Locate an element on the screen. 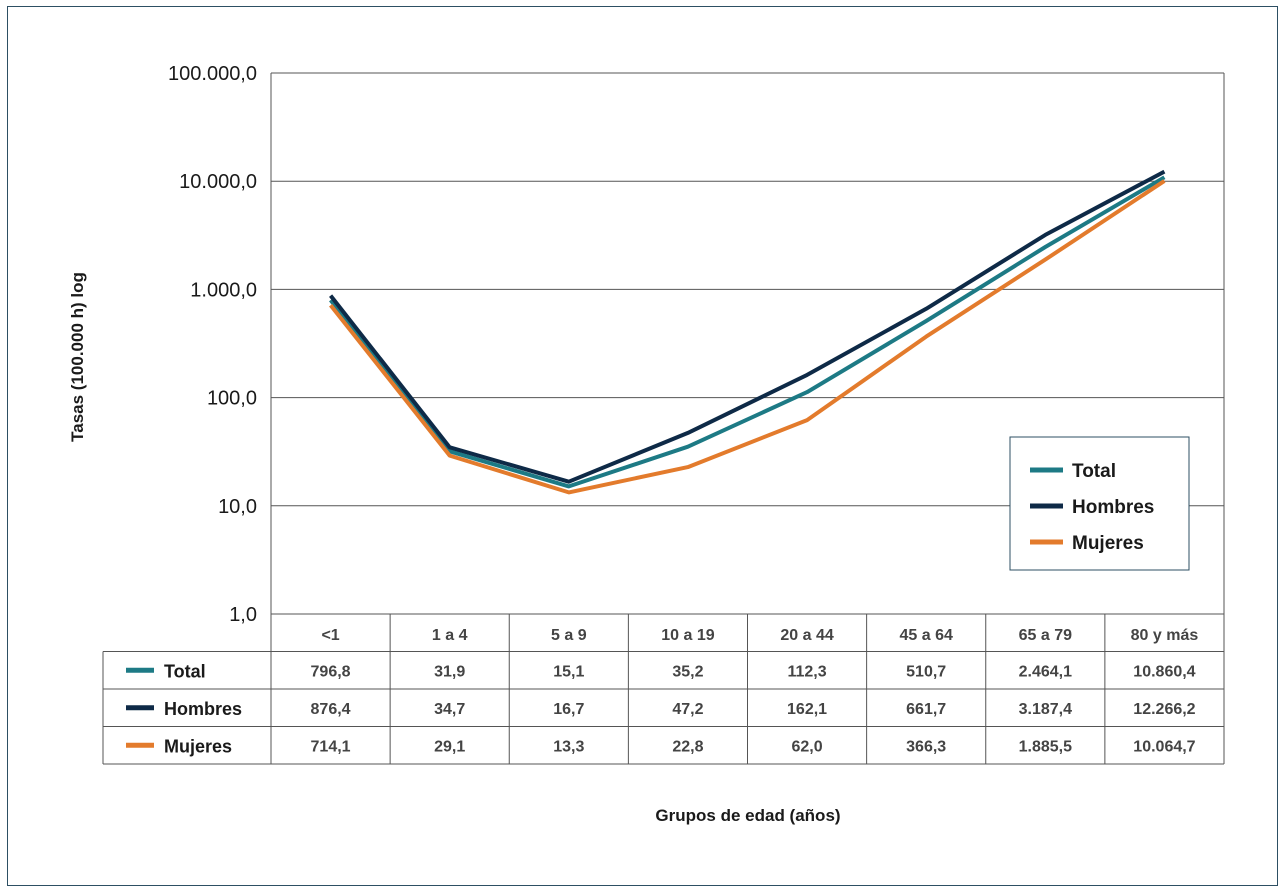  y-tick-labels: 1,0 10,0 100,0 1.000,0 10.000,0 100.000,0 is located at coordinates (212, 344).